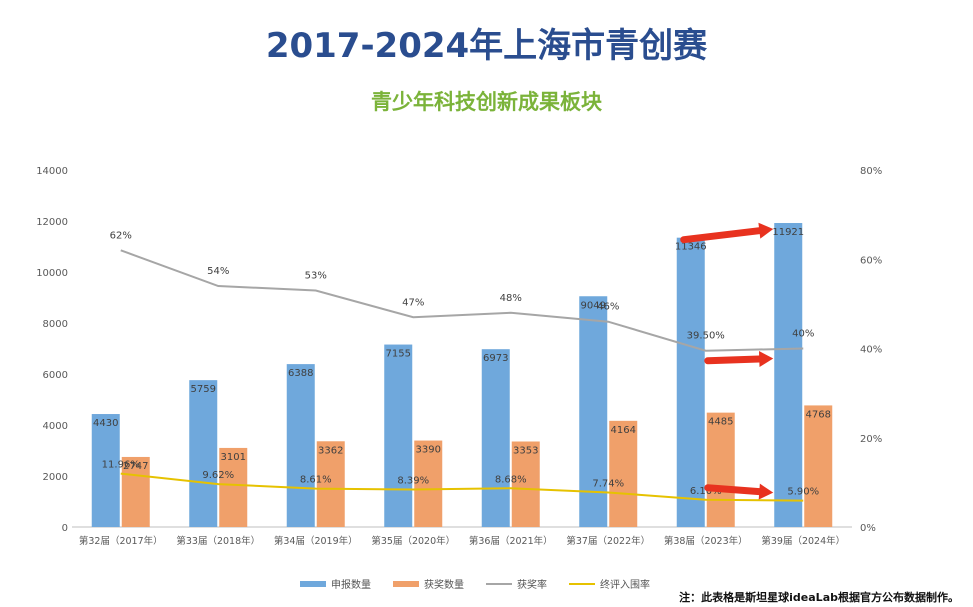 The height and width of the screenshot is (607, 973). What do you see at coordinates (511, 479) in the screenshot?
I see `line-data-label: 8.68%` at bounding box center [511, 479].